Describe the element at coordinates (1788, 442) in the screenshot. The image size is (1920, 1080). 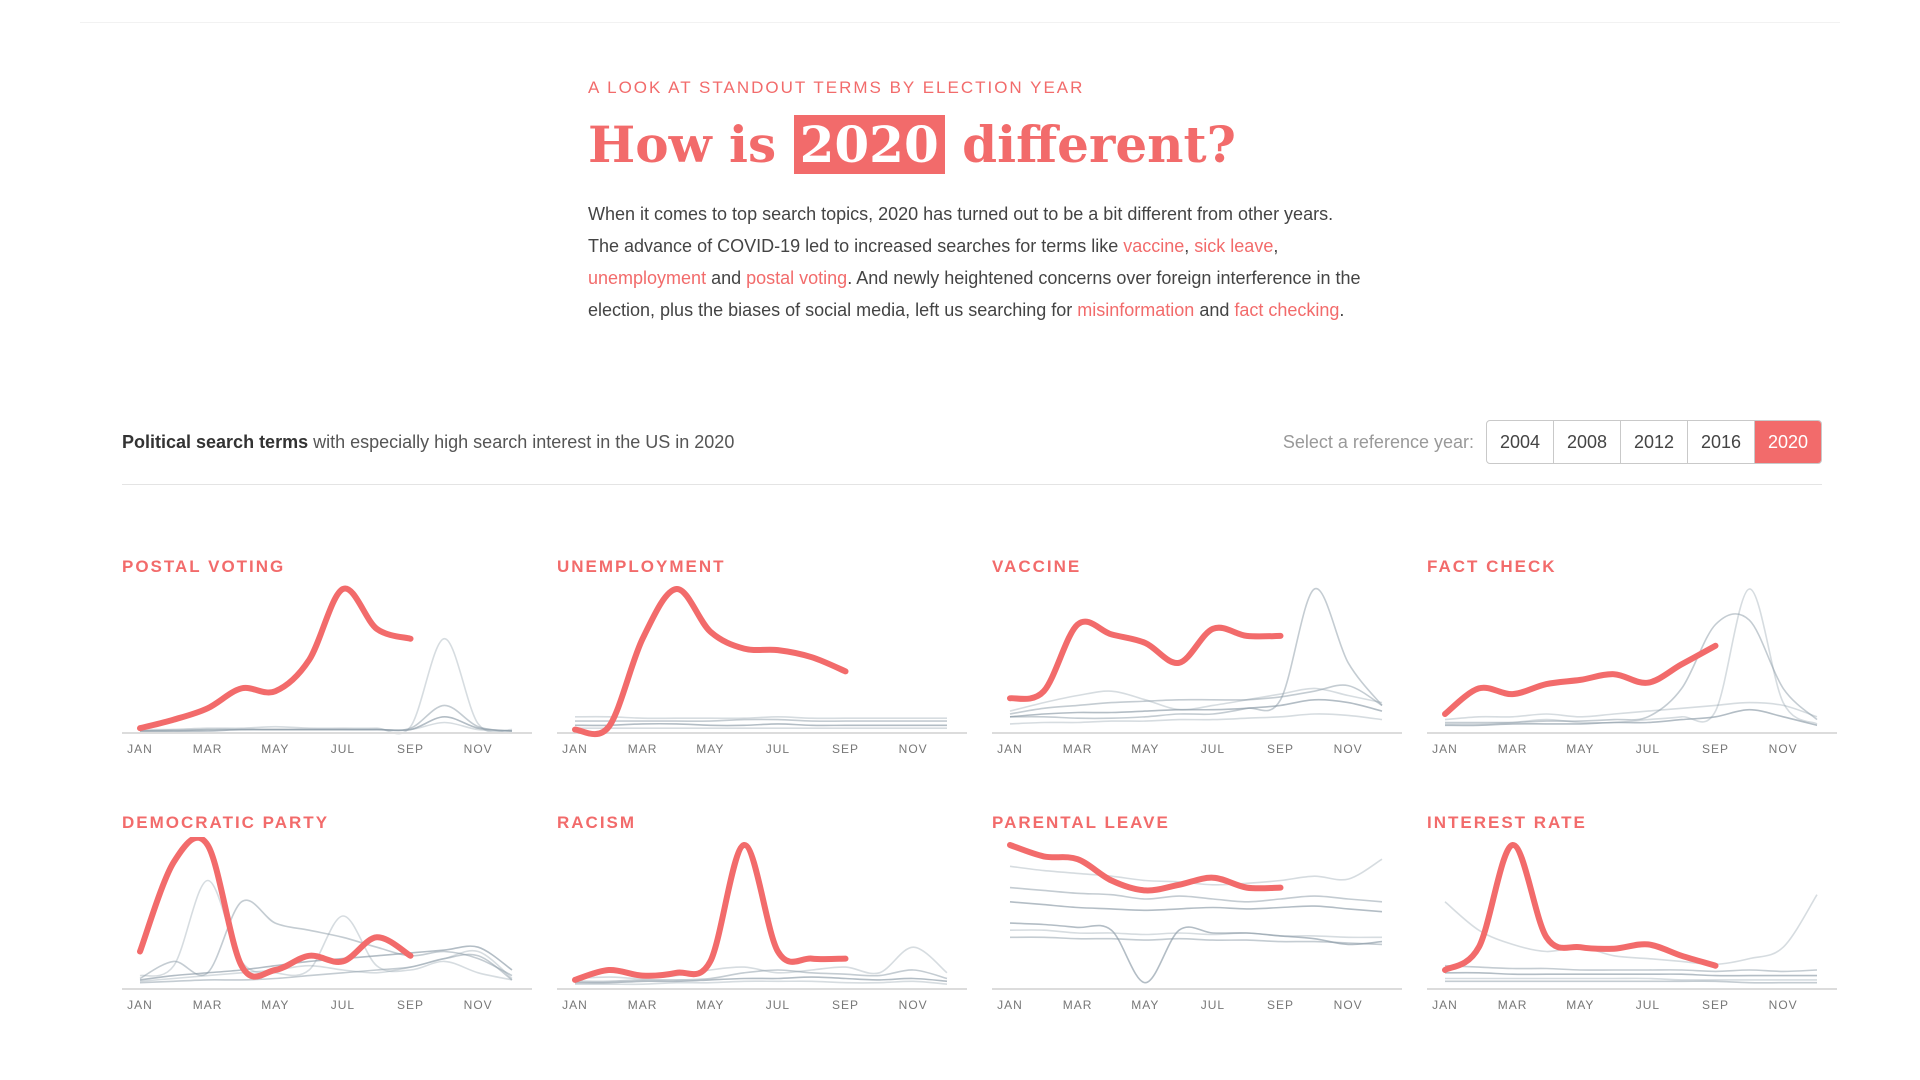
I see `year-button-2020: 2020` at that location.